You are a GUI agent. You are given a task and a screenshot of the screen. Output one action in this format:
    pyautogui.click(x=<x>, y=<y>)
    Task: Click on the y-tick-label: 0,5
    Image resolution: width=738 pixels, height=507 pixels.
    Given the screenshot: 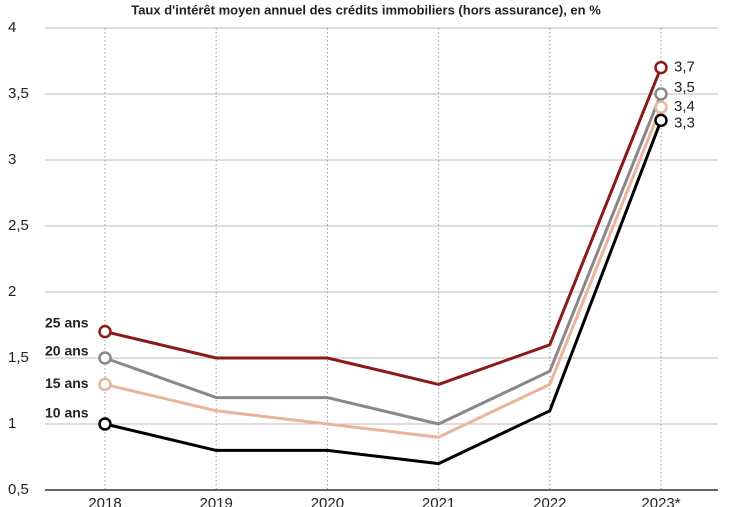 What is the action you would take?
    pyautogui.click(x=18, y=489)
    